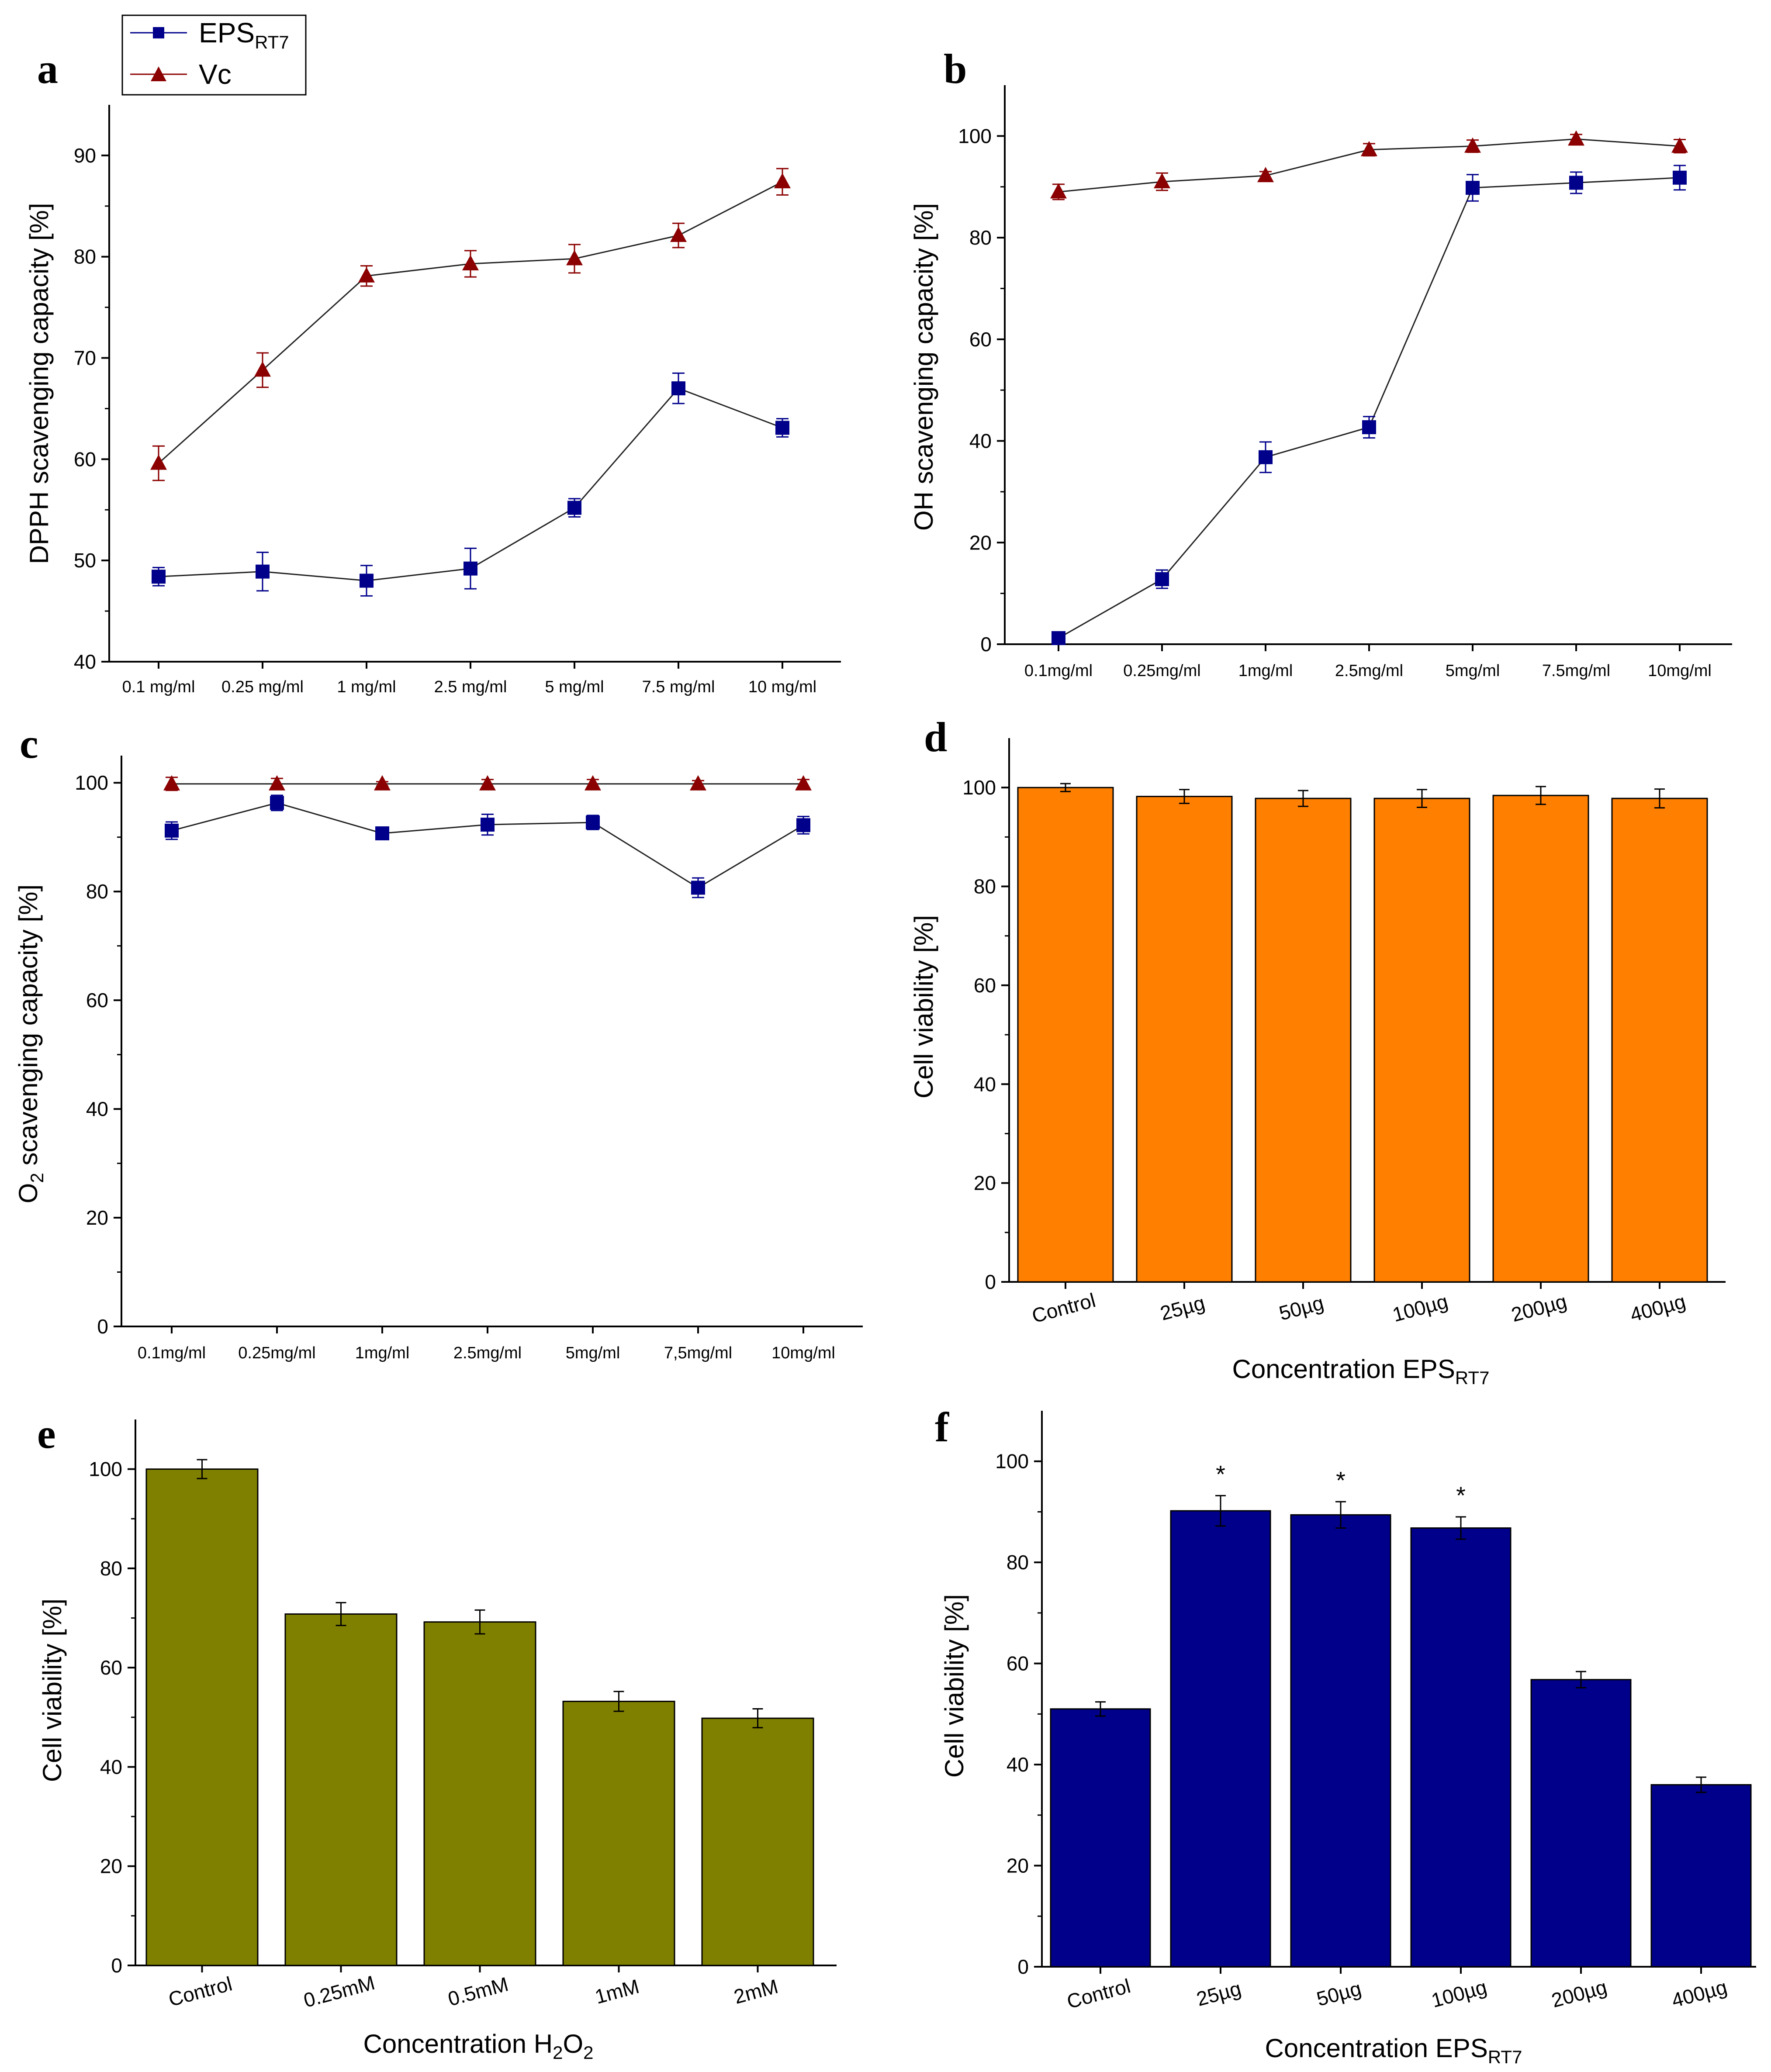 The width and height of the screenshot is (1771, 2072). Describe the element at coordinates (272, 42) in the screenshot. I see `legend-eps-sub: RT7` at that location.